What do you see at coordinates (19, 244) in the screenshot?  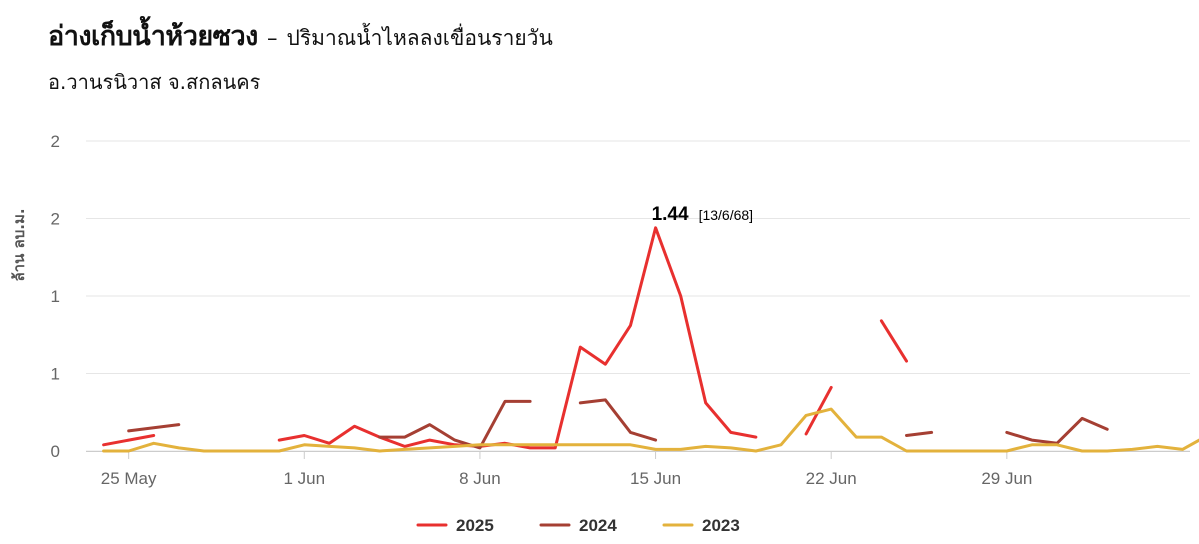 I see `y-axis-label: ล้าน ลบ.ม.` at bounding box center [19, 244].